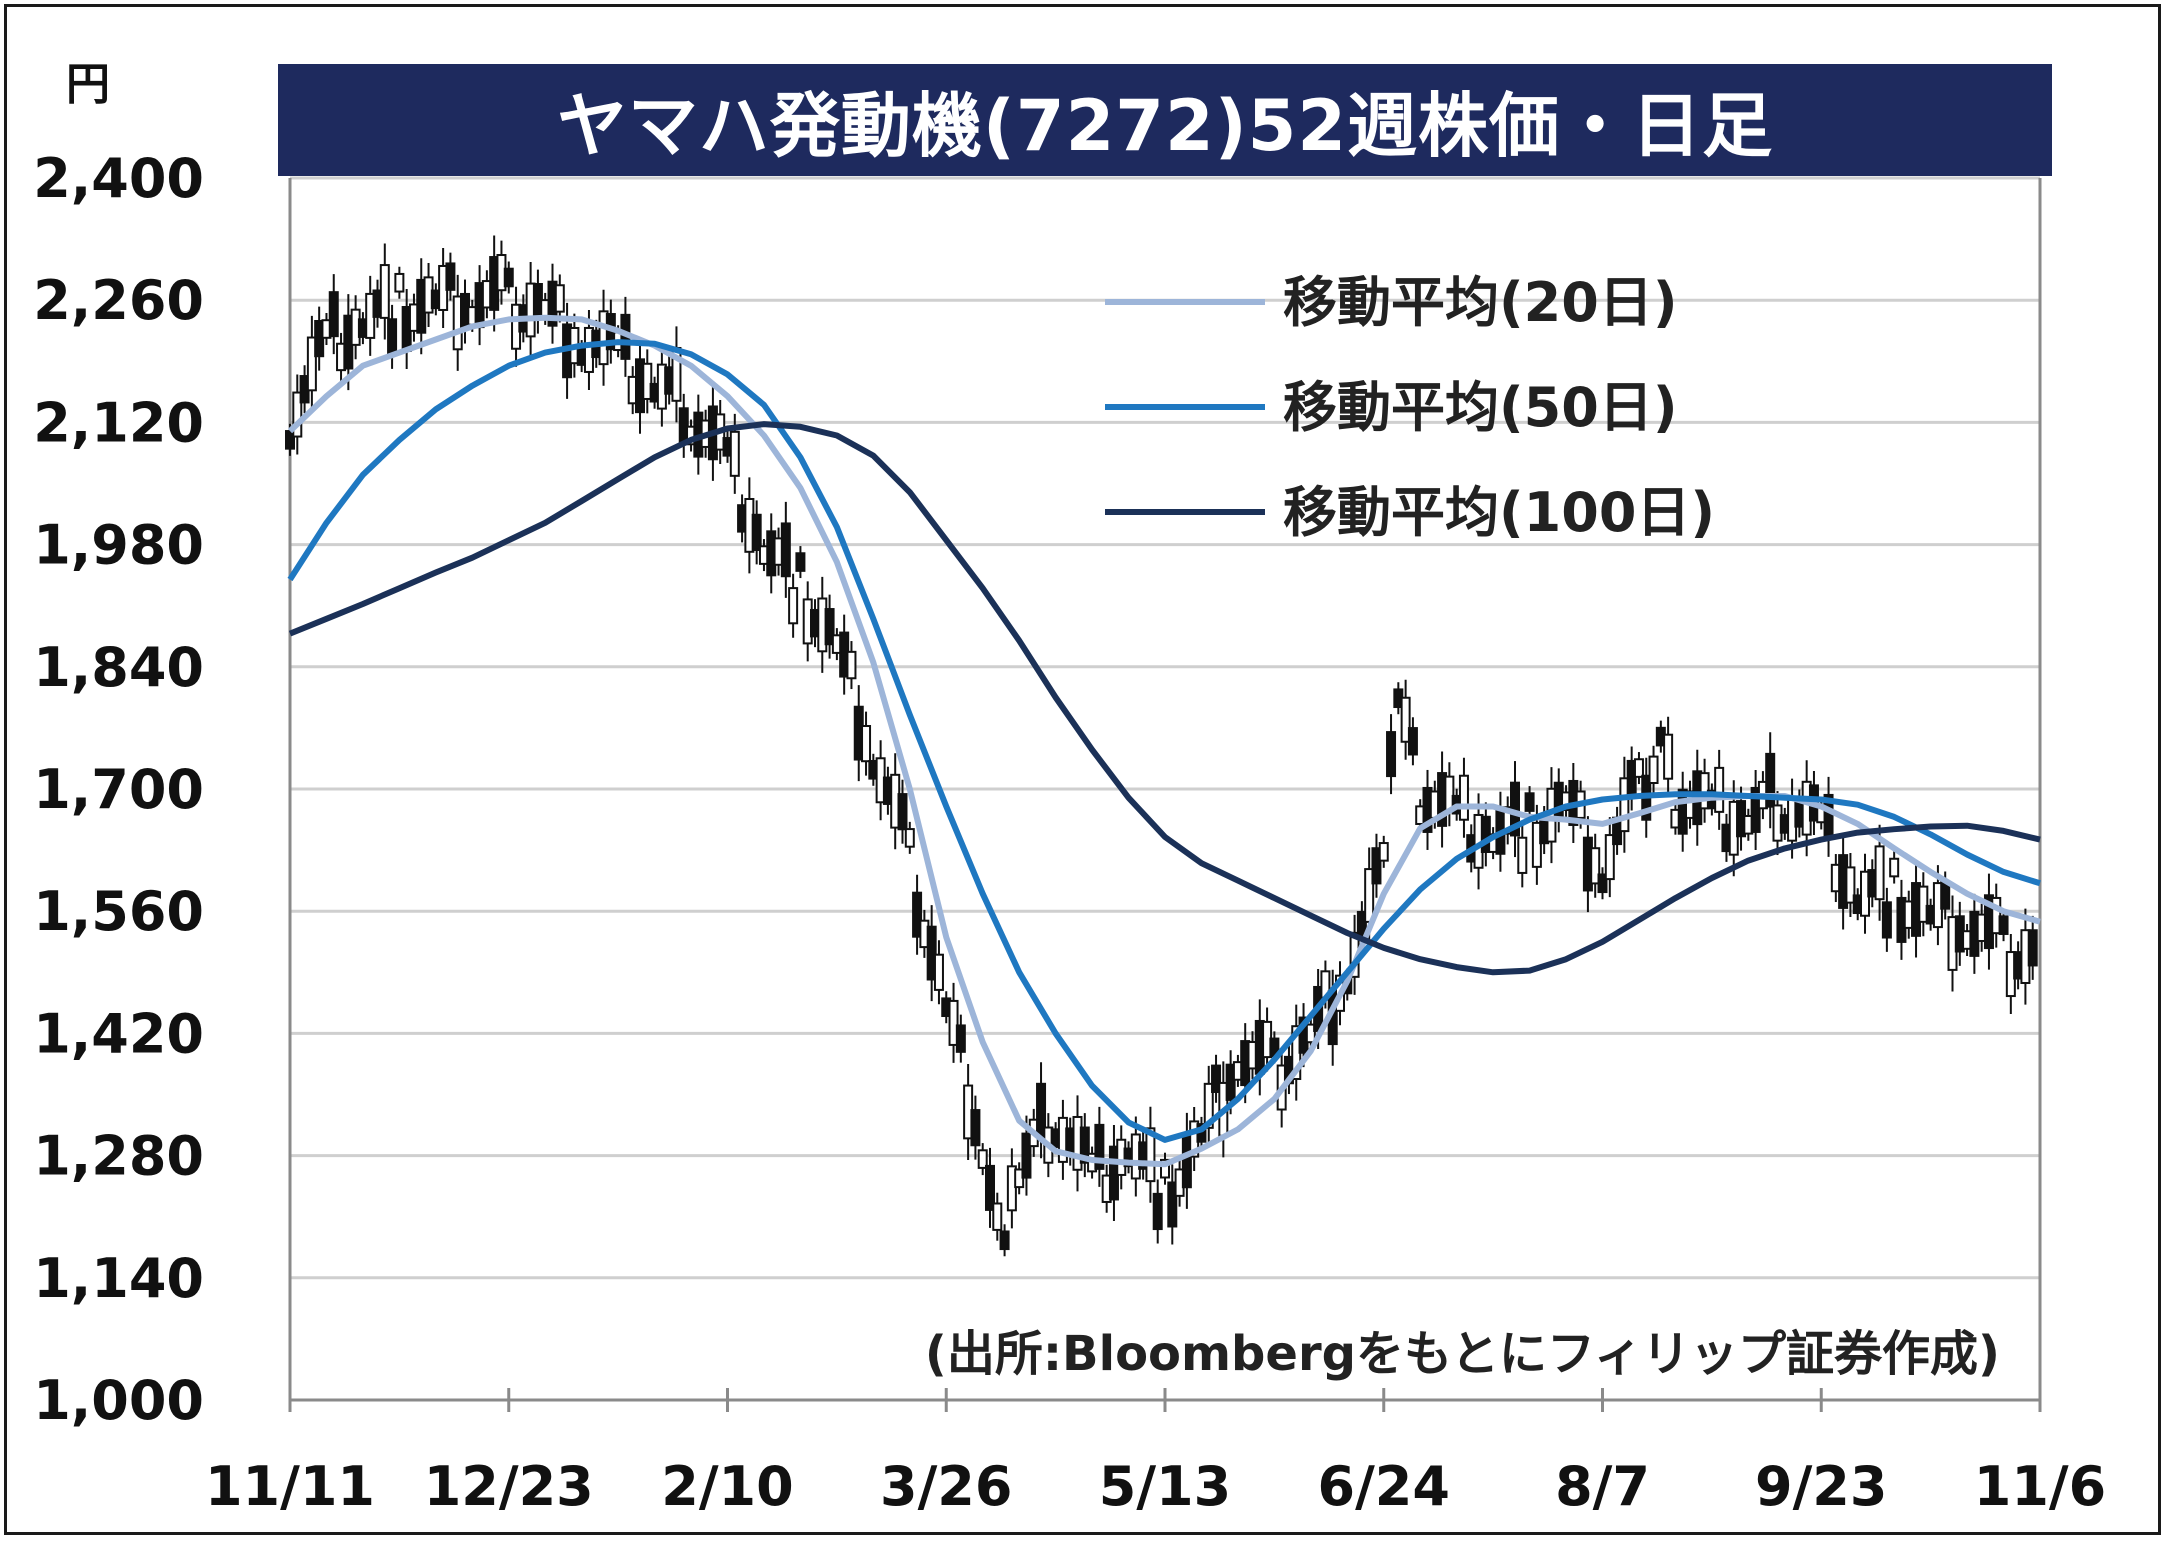 This screenshot has width=2167, height=1541. I want to click on chart-title-bar: ヤマハ発動機(7272)52週株価・日足, so click(1165, 120).